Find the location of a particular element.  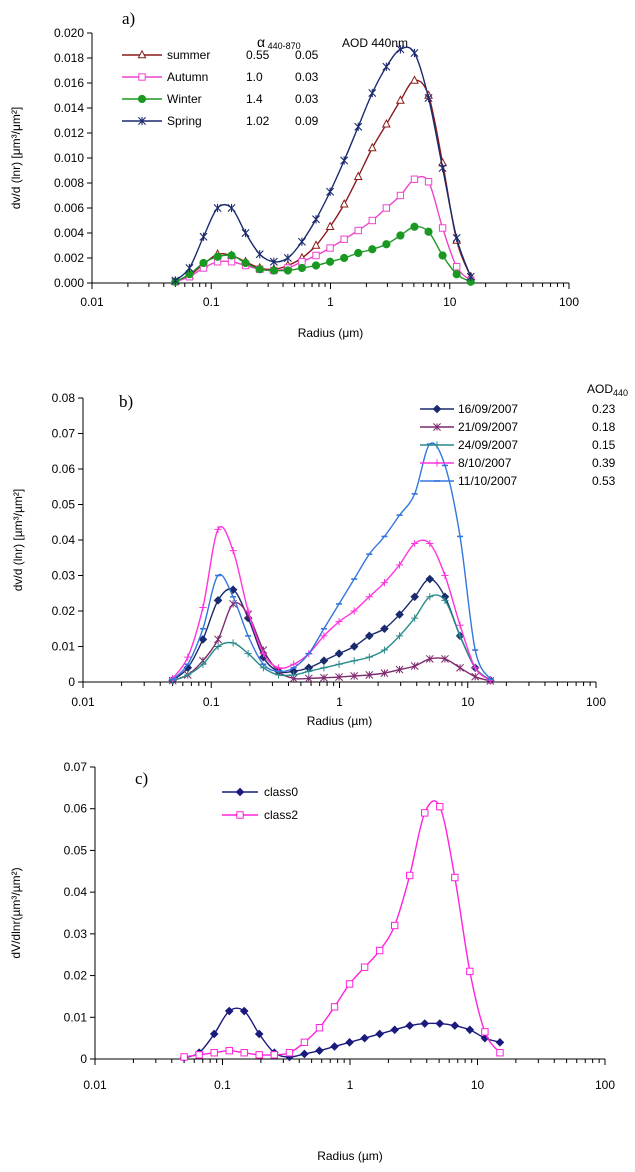

legend-alpha: 1.0 is located at coordinates (254, 77).